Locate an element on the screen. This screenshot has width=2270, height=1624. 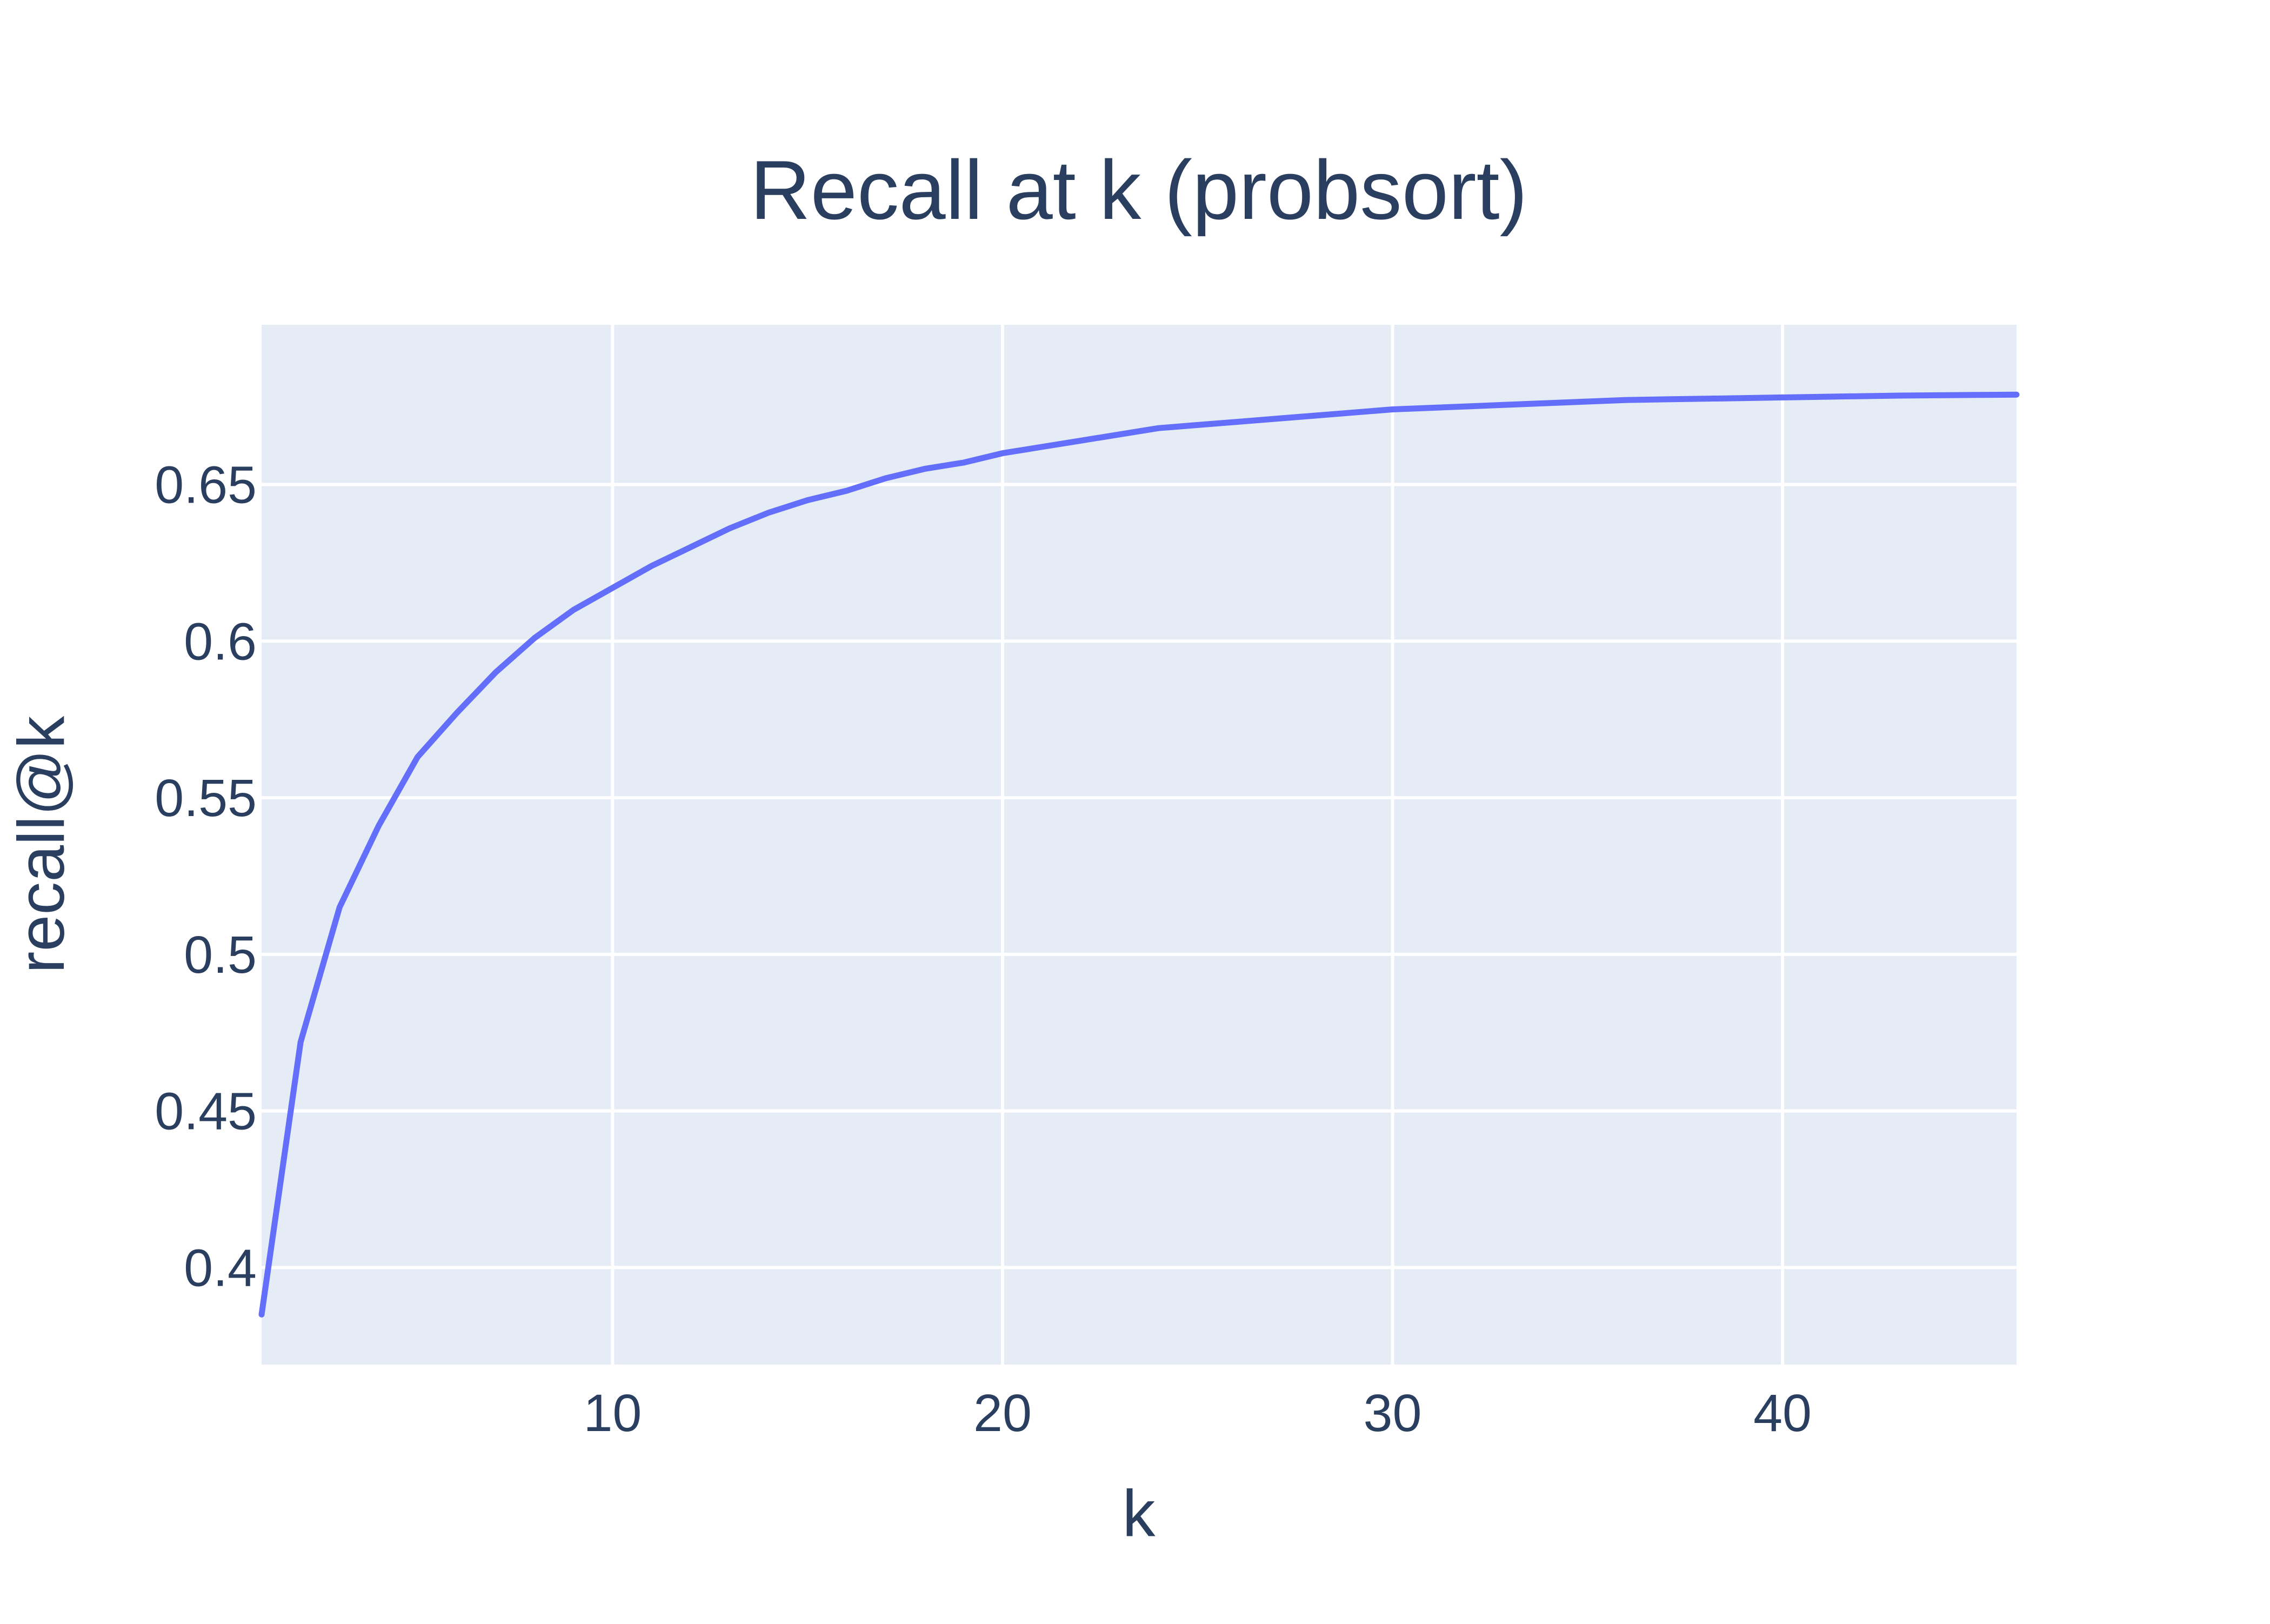
y-tick-label: 0.45 is located at coordinates (206, 1111).